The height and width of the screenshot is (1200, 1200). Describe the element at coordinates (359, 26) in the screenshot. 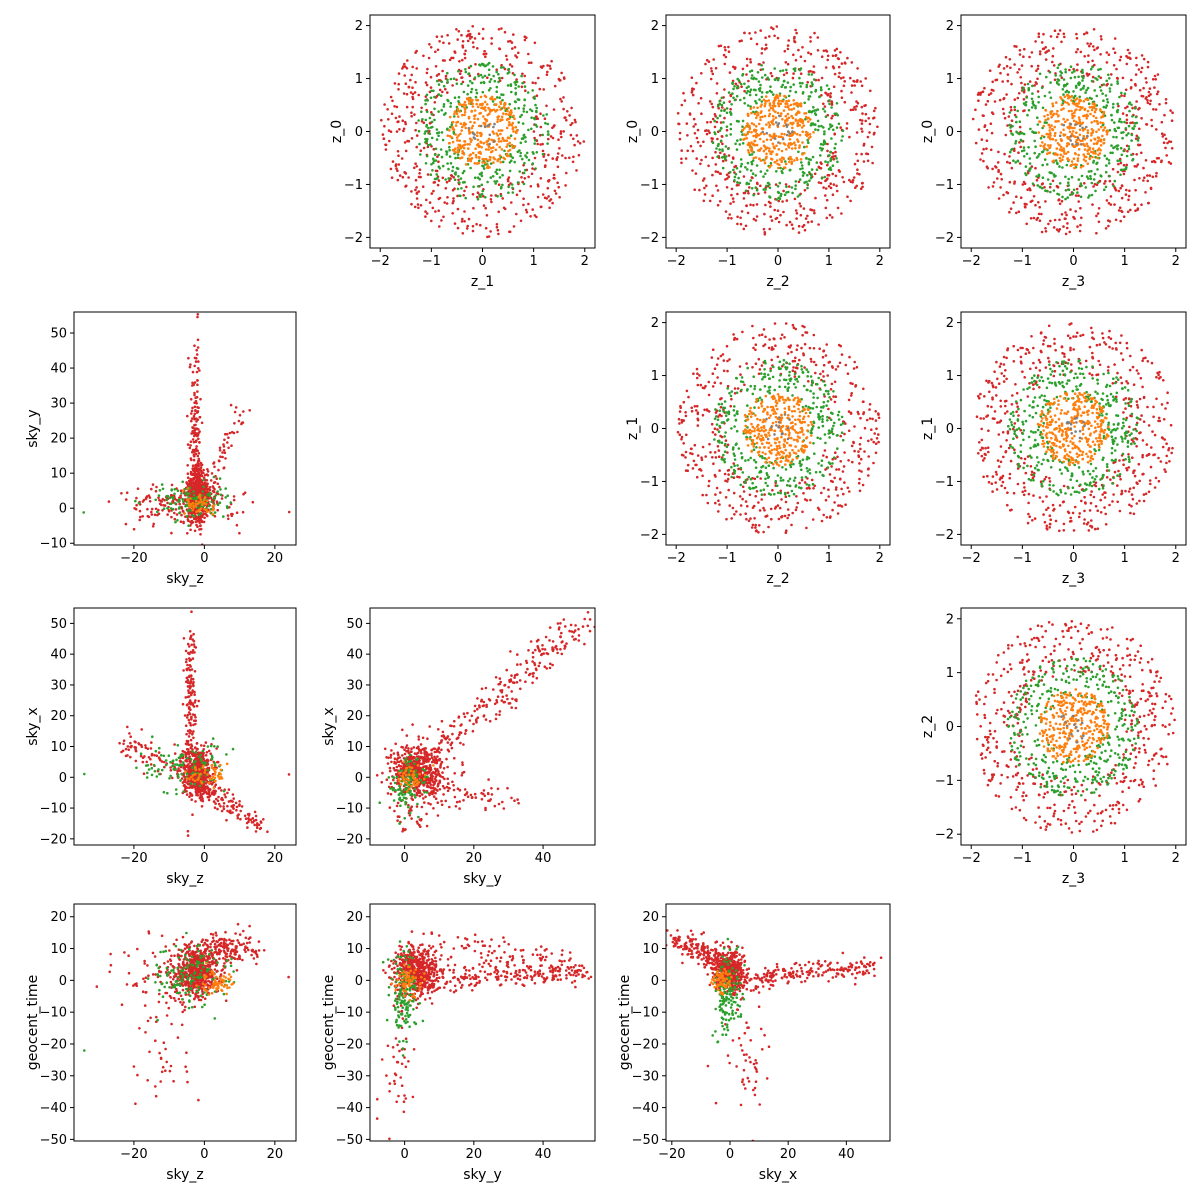

I see `y-tick-label: 2` at that location.